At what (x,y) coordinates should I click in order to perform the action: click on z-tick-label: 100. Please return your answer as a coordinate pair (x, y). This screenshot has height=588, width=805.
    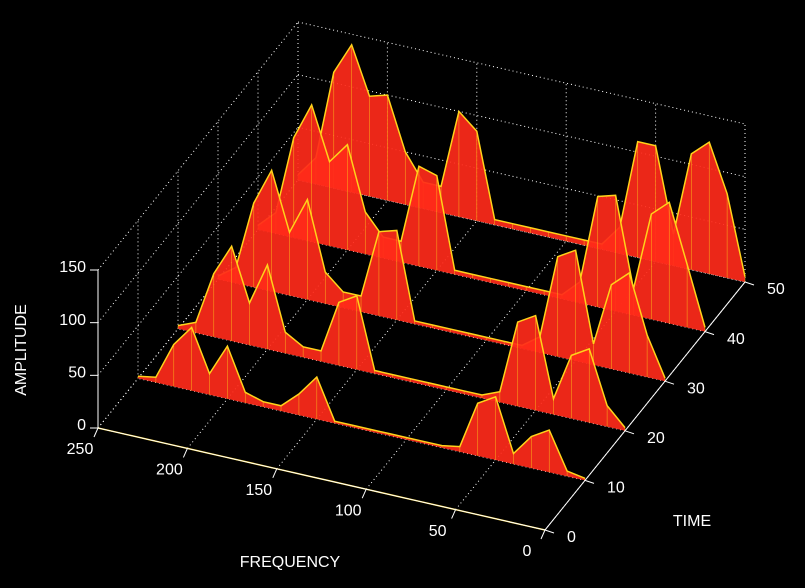
    Looking at the image, I should click on (72, 320).